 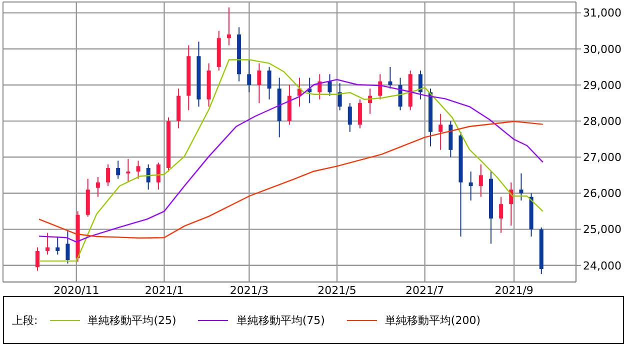 I want to click on y-tick-label: 25,000, so click(x=602, y=229).